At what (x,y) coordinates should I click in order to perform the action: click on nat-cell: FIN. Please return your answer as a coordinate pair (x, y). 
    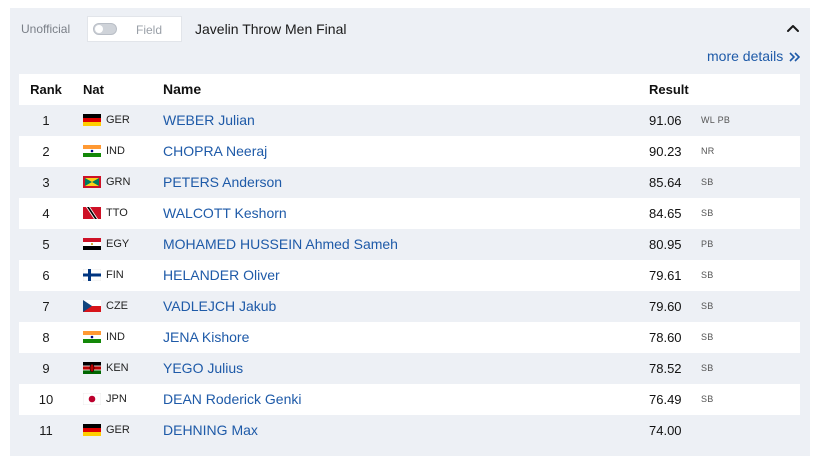
    Looking at the image, I should click on (103, 275).